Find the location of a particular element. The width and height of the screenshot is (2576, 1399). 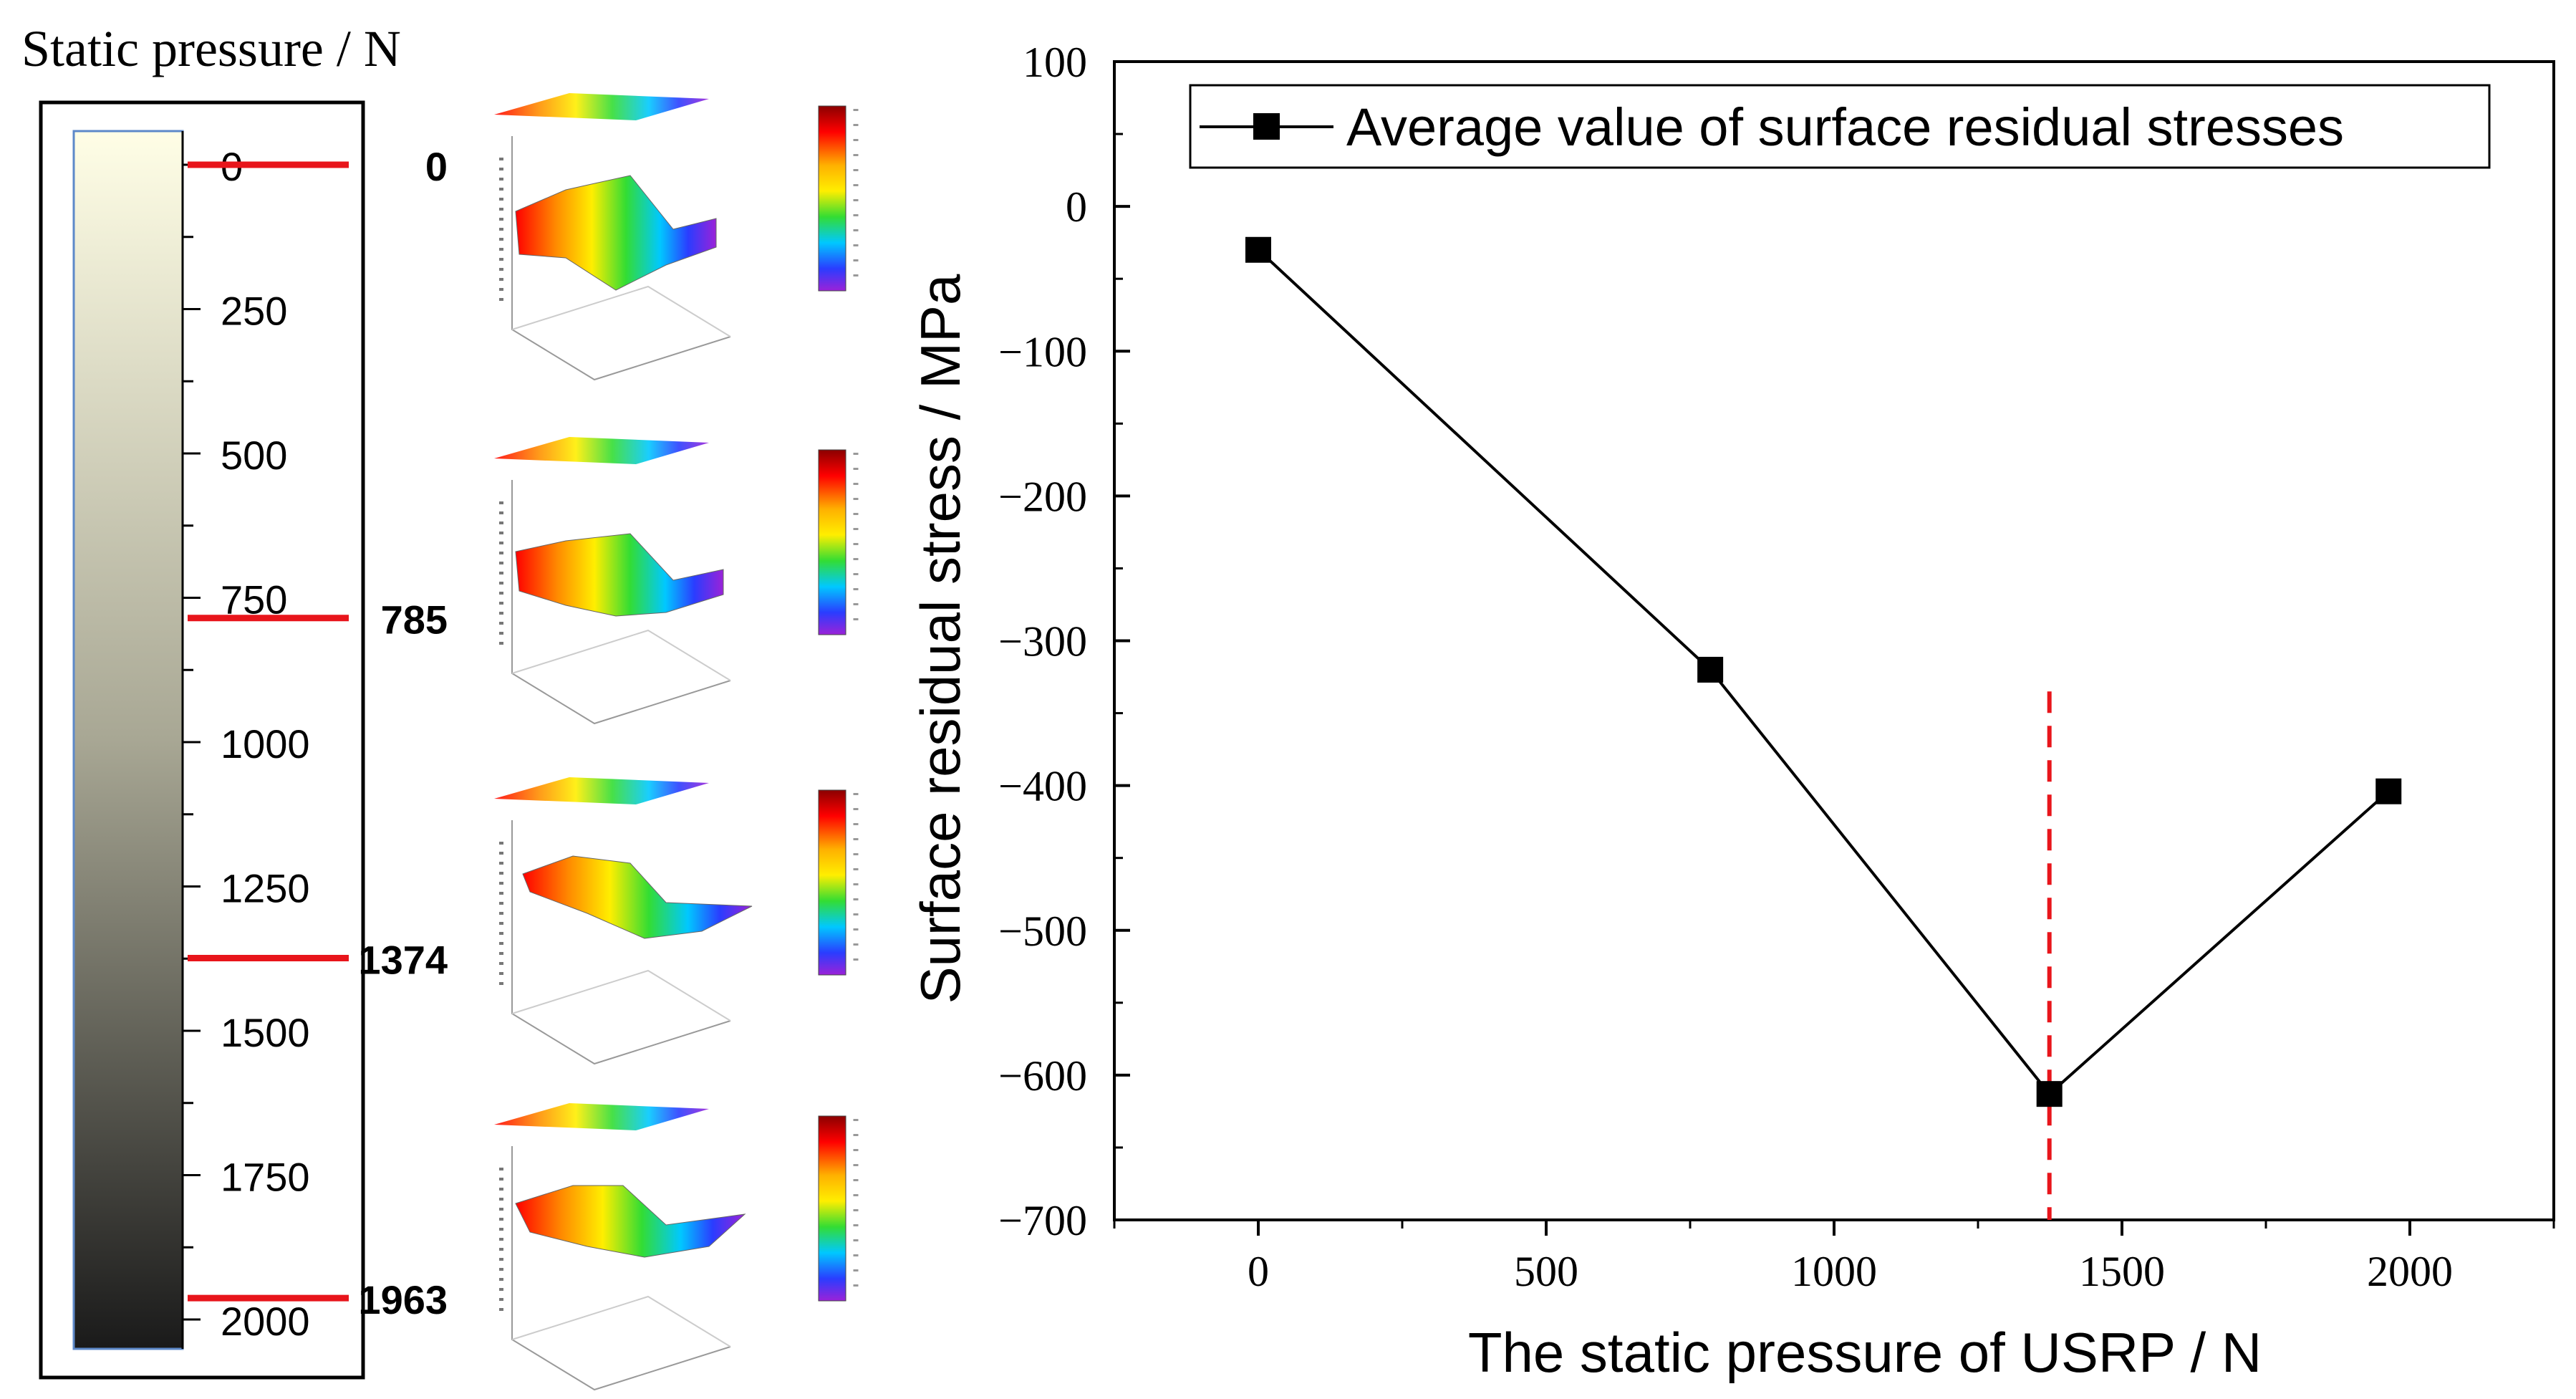

pressure-marker-label: 1374 is located at coordinates (403, 959).